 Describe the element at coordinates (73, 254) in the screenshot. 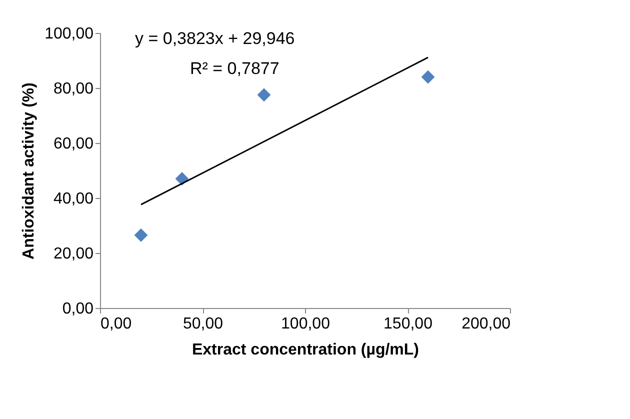

I see `y-tick-label: 20,00` at that location.